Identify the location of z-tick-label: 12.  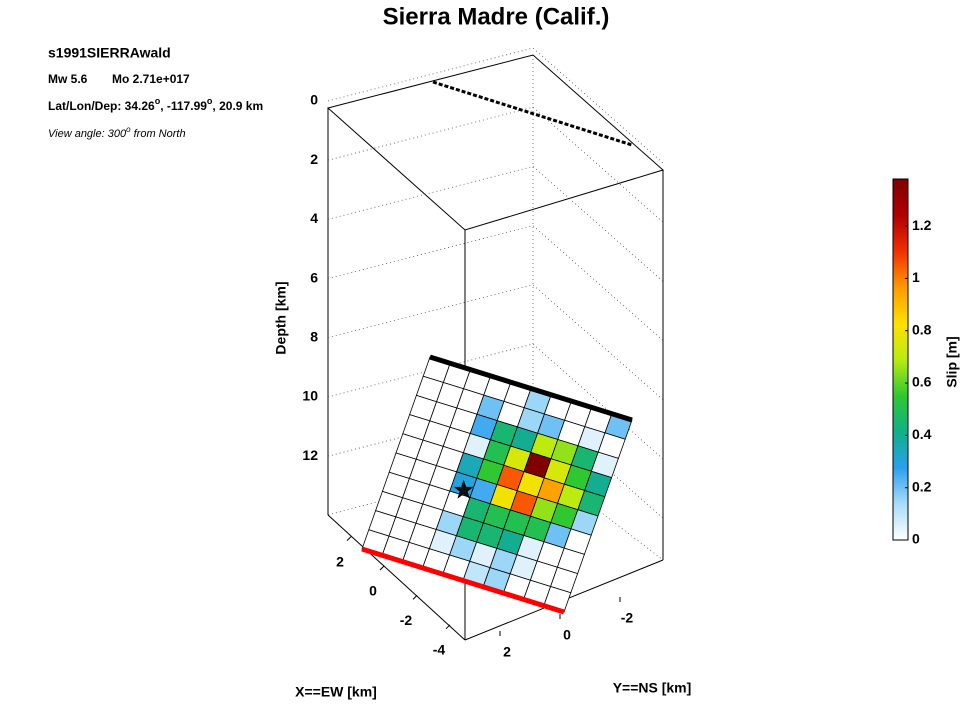
(310, 455).